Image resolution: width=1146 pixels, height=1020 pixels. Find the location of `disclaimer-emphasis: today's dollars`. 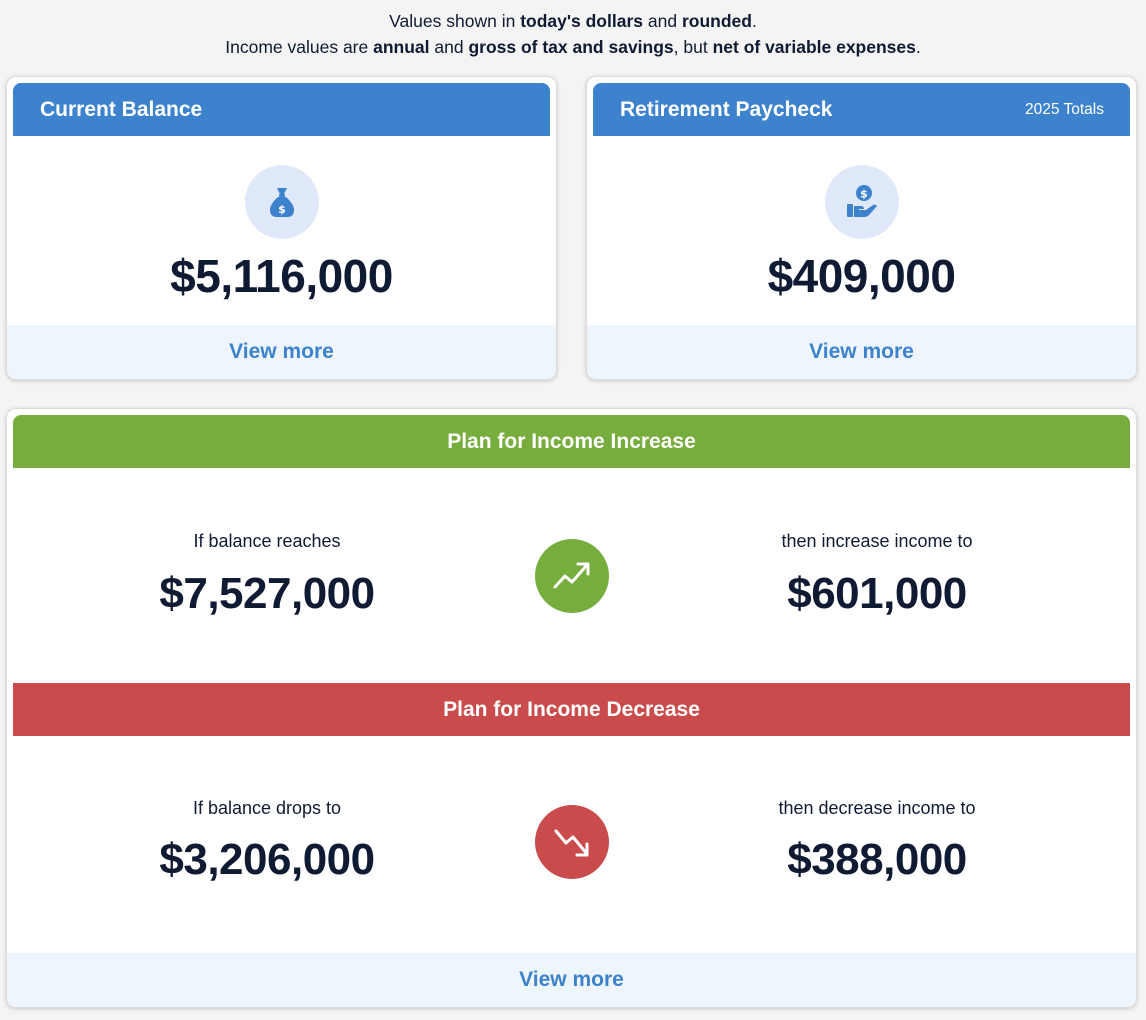

disclaimer-emphasis: today's dollars is located at coordinates (581, 21).